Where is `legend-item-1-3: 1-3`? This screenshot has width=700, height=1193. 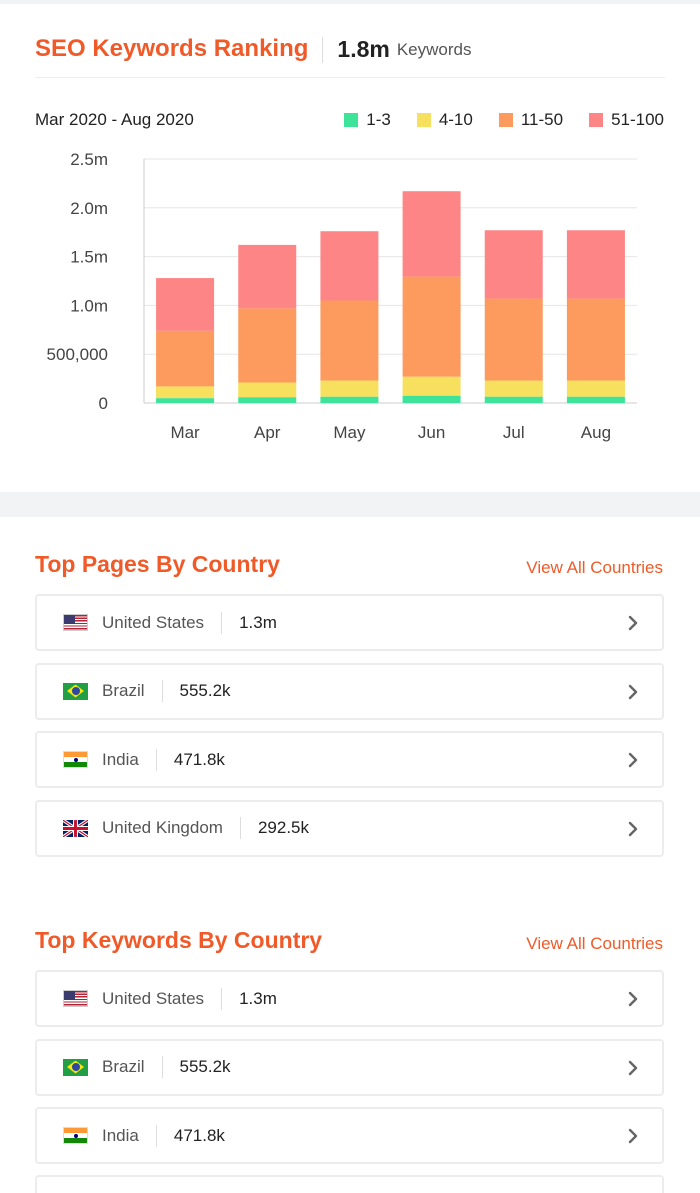
legend-item-1-3: 1-3 is located at coordinates (367, 120).